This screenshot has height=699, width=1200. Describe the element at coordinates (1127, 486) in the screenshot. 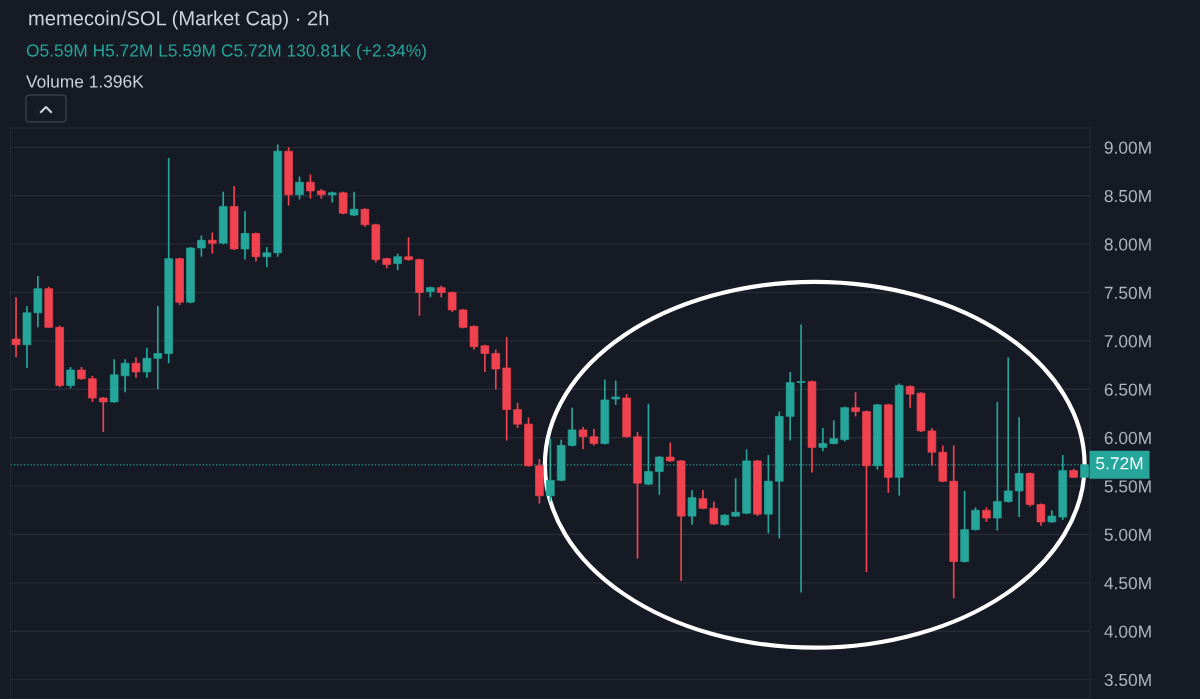

I see `y-tick-label: 5.50M` at that location.